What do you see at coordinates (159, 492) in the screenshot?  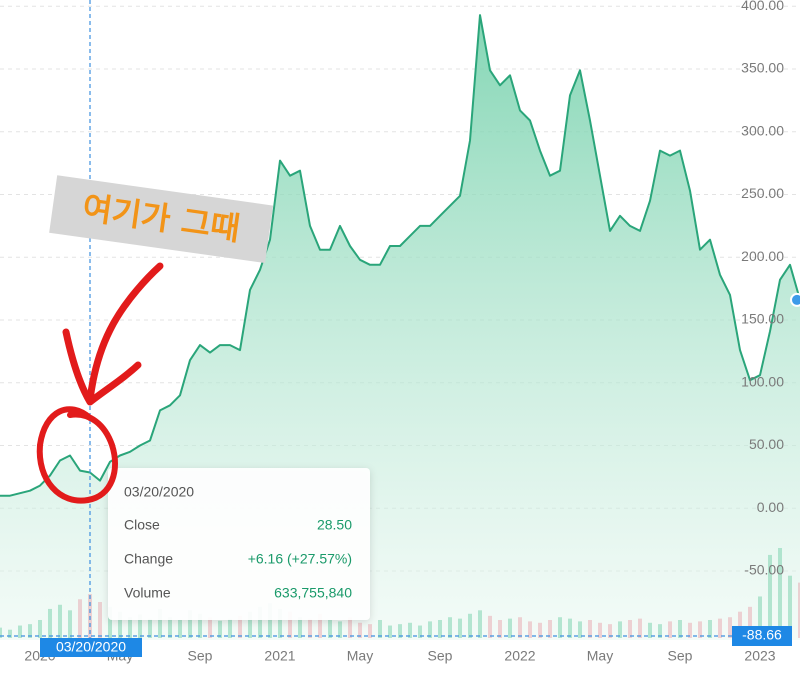 I see `tooltip-date: 03/20/2020` at bounding box center [159, 492].